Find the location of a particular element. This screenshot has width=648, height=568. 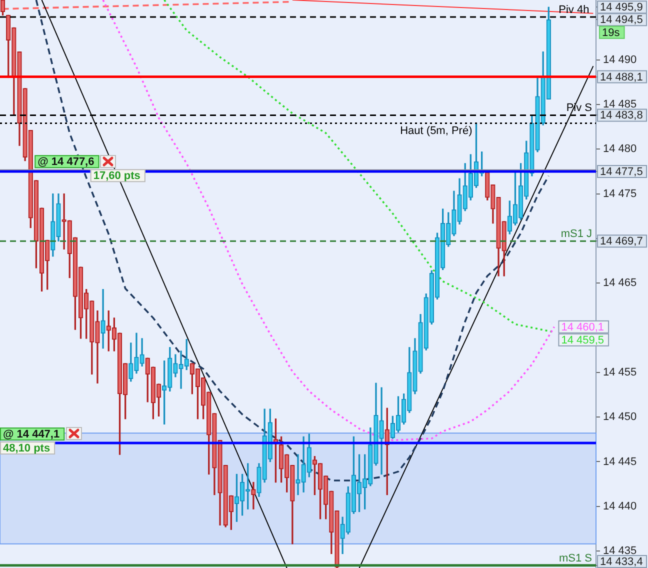

annotation: @ 14 447,1 is located at coordinates (31, 434).